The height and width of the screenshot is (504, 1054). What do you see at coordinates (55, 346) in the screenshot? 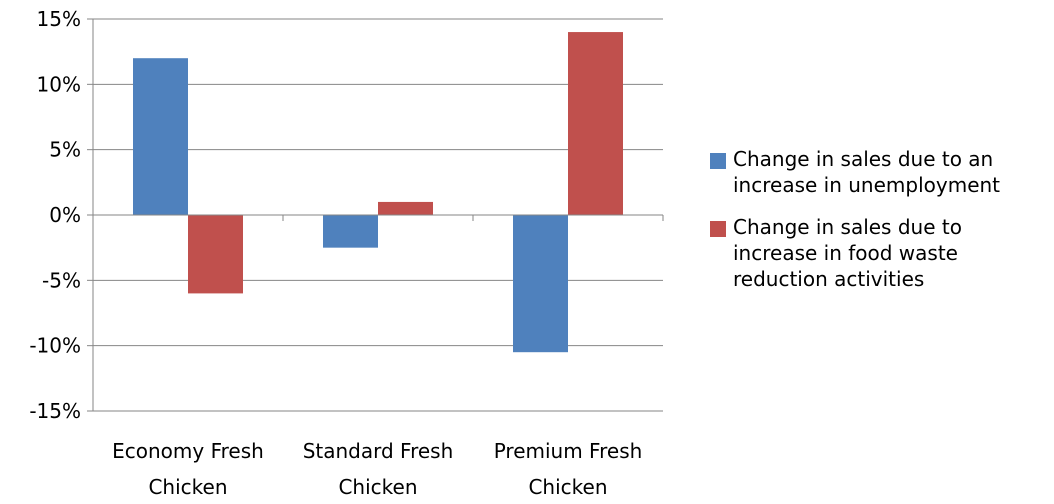
I see `y-tick-label: -10%` at bounding box center [55, 346].